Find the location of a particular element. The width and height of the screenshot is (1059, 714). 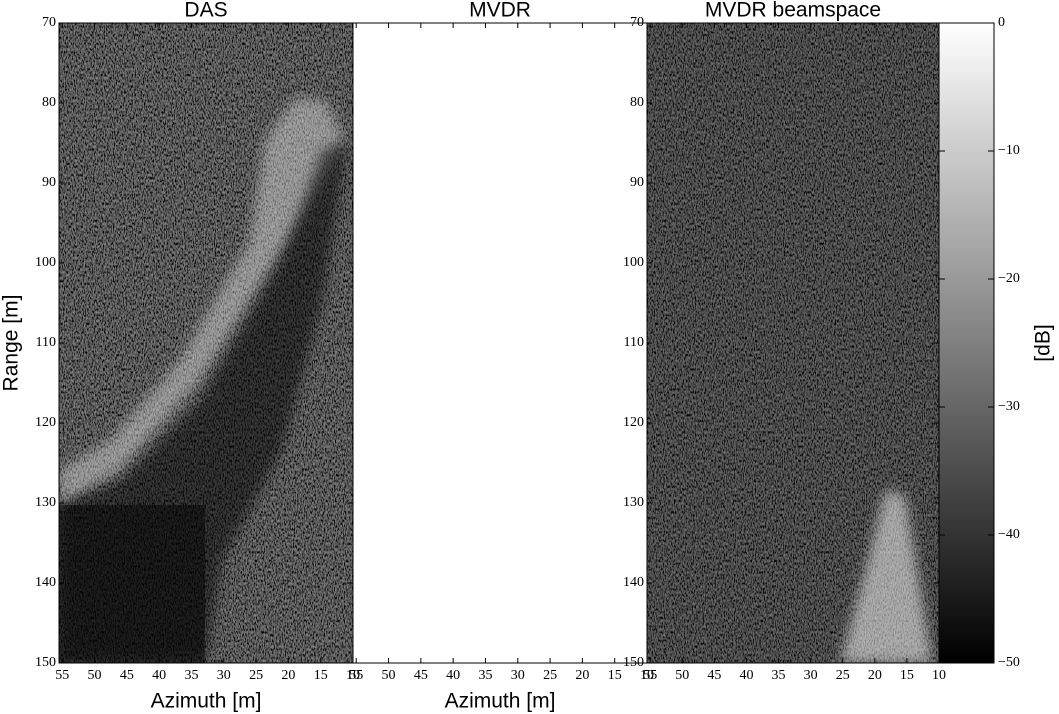

colorbar-label: [dB] is located at coordinates (1043, 342).